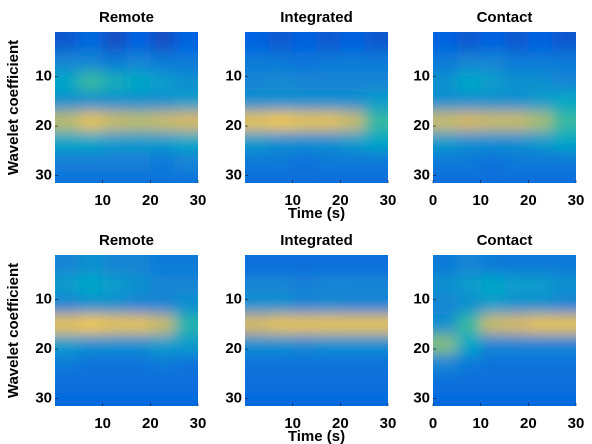 The image size is (592, 444). I want to click on heatmap-cells, so click(504, 330).